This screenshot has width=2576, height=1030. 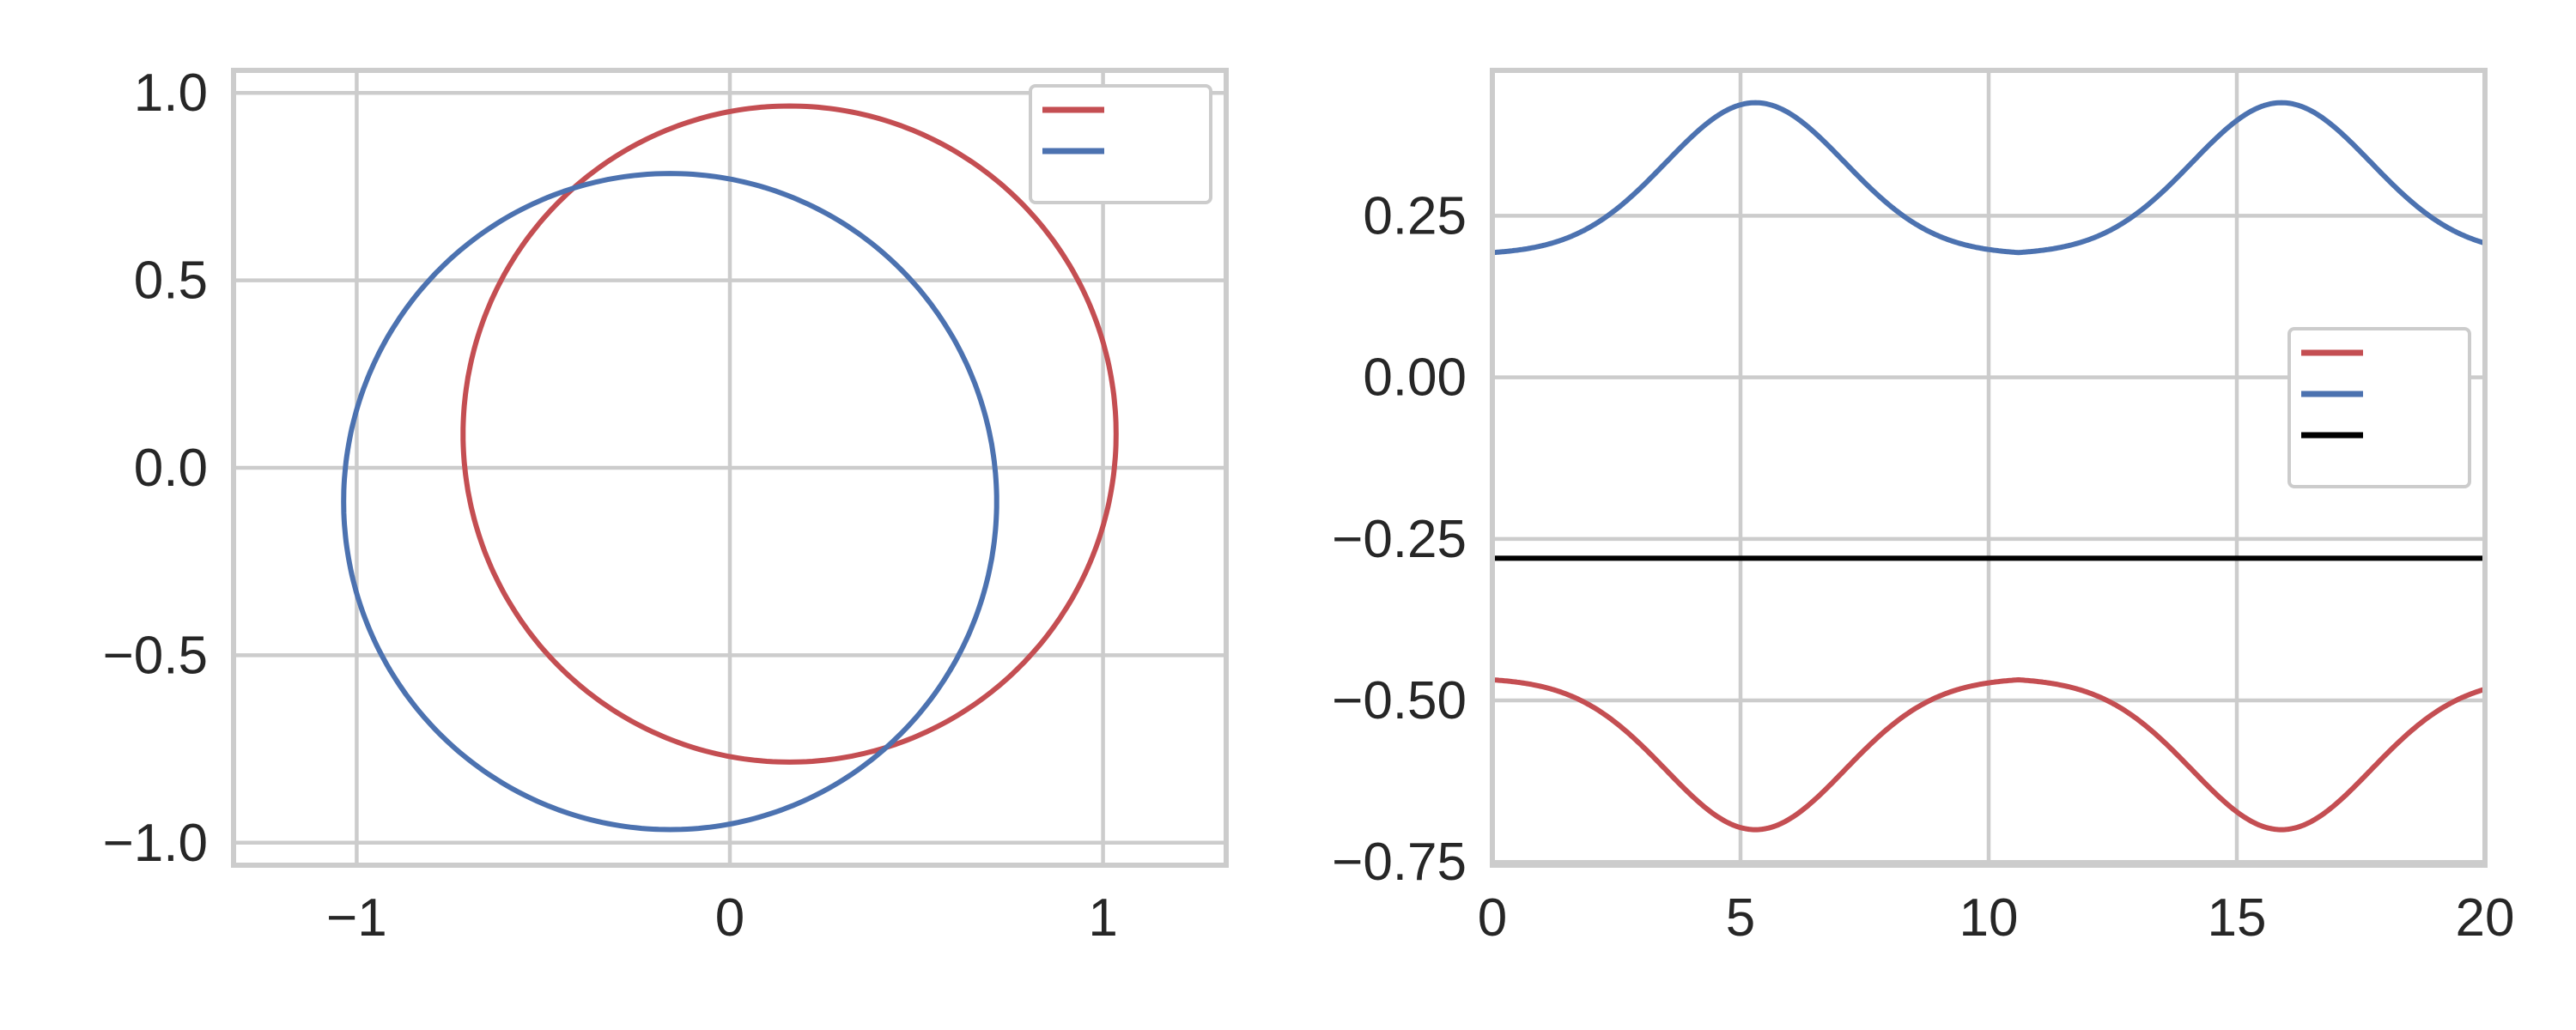 I want to click on y-tick-label: 0.00, so click(x=1415, y=378).